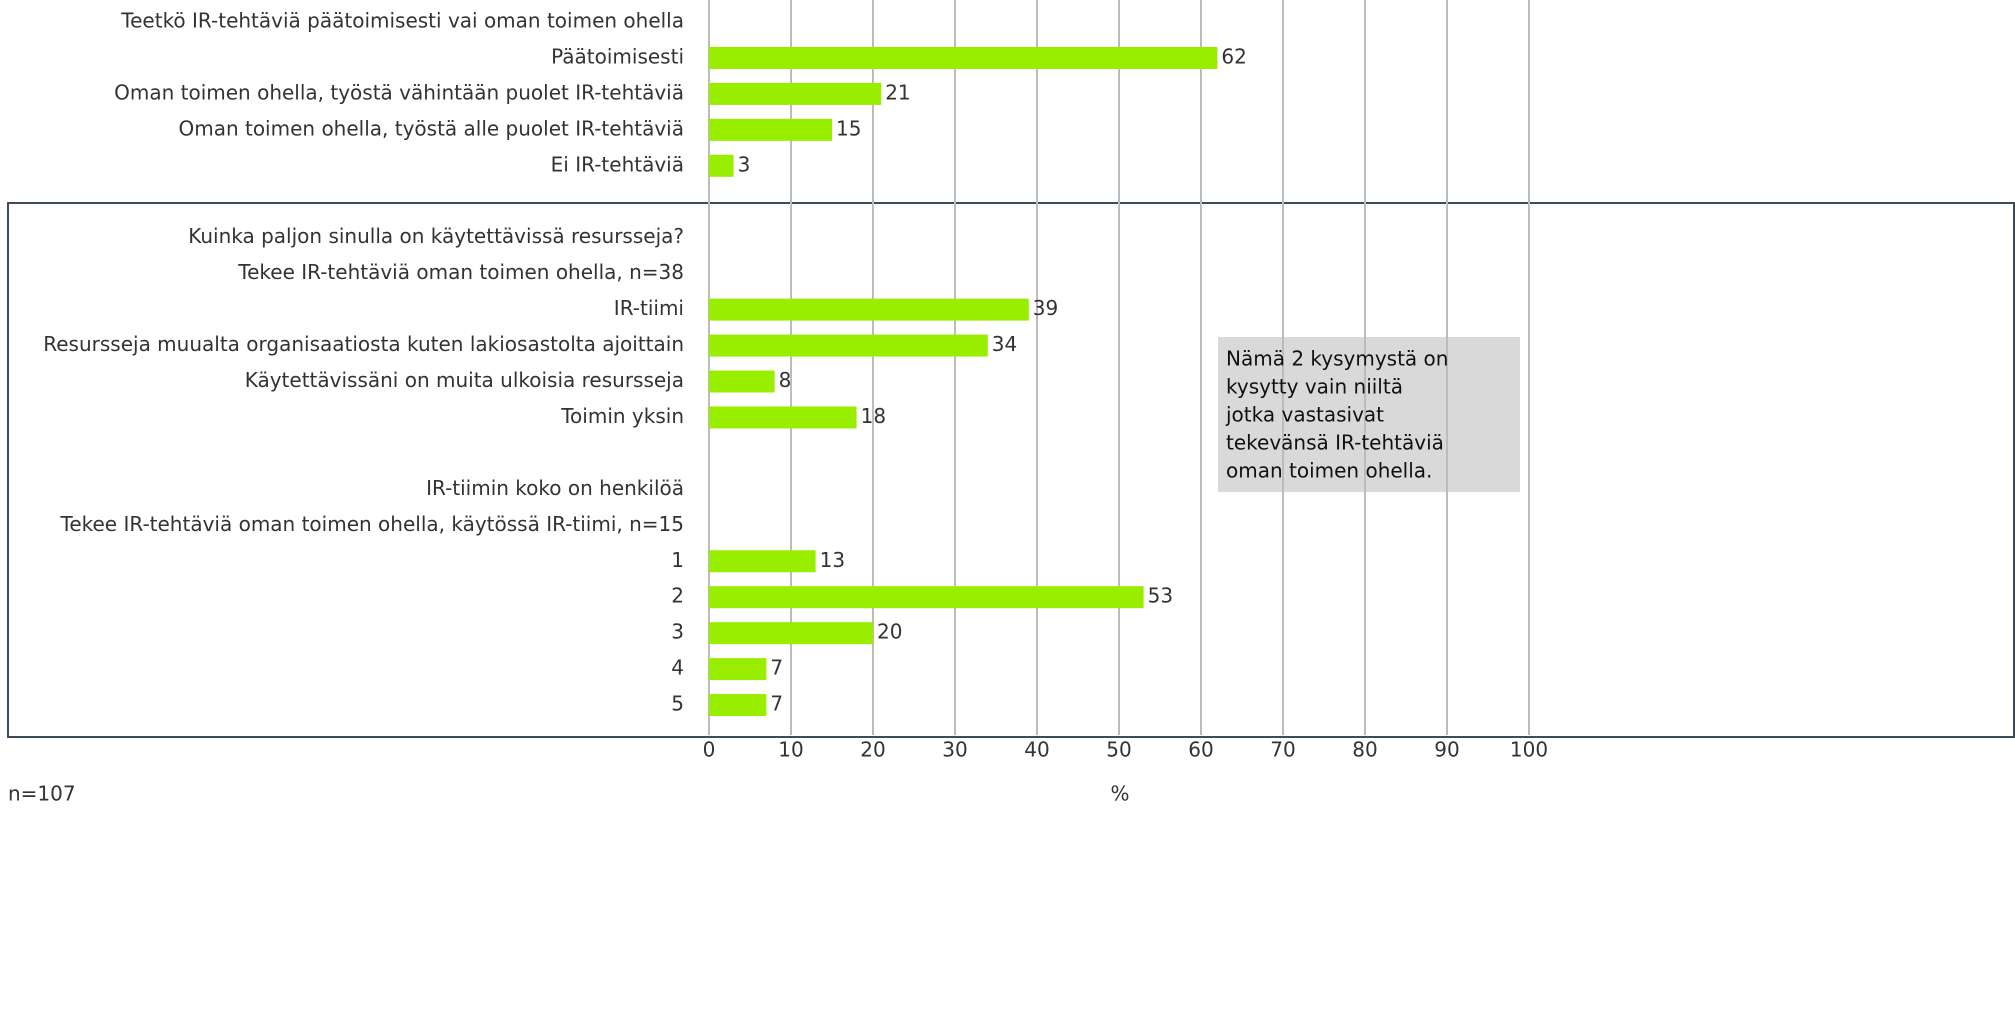 The height and width of the screenshot is (1030, 2015). Describe the element at coordinates (709, 750) in the screenshot. I see `x-tick-label: 0` at that location.